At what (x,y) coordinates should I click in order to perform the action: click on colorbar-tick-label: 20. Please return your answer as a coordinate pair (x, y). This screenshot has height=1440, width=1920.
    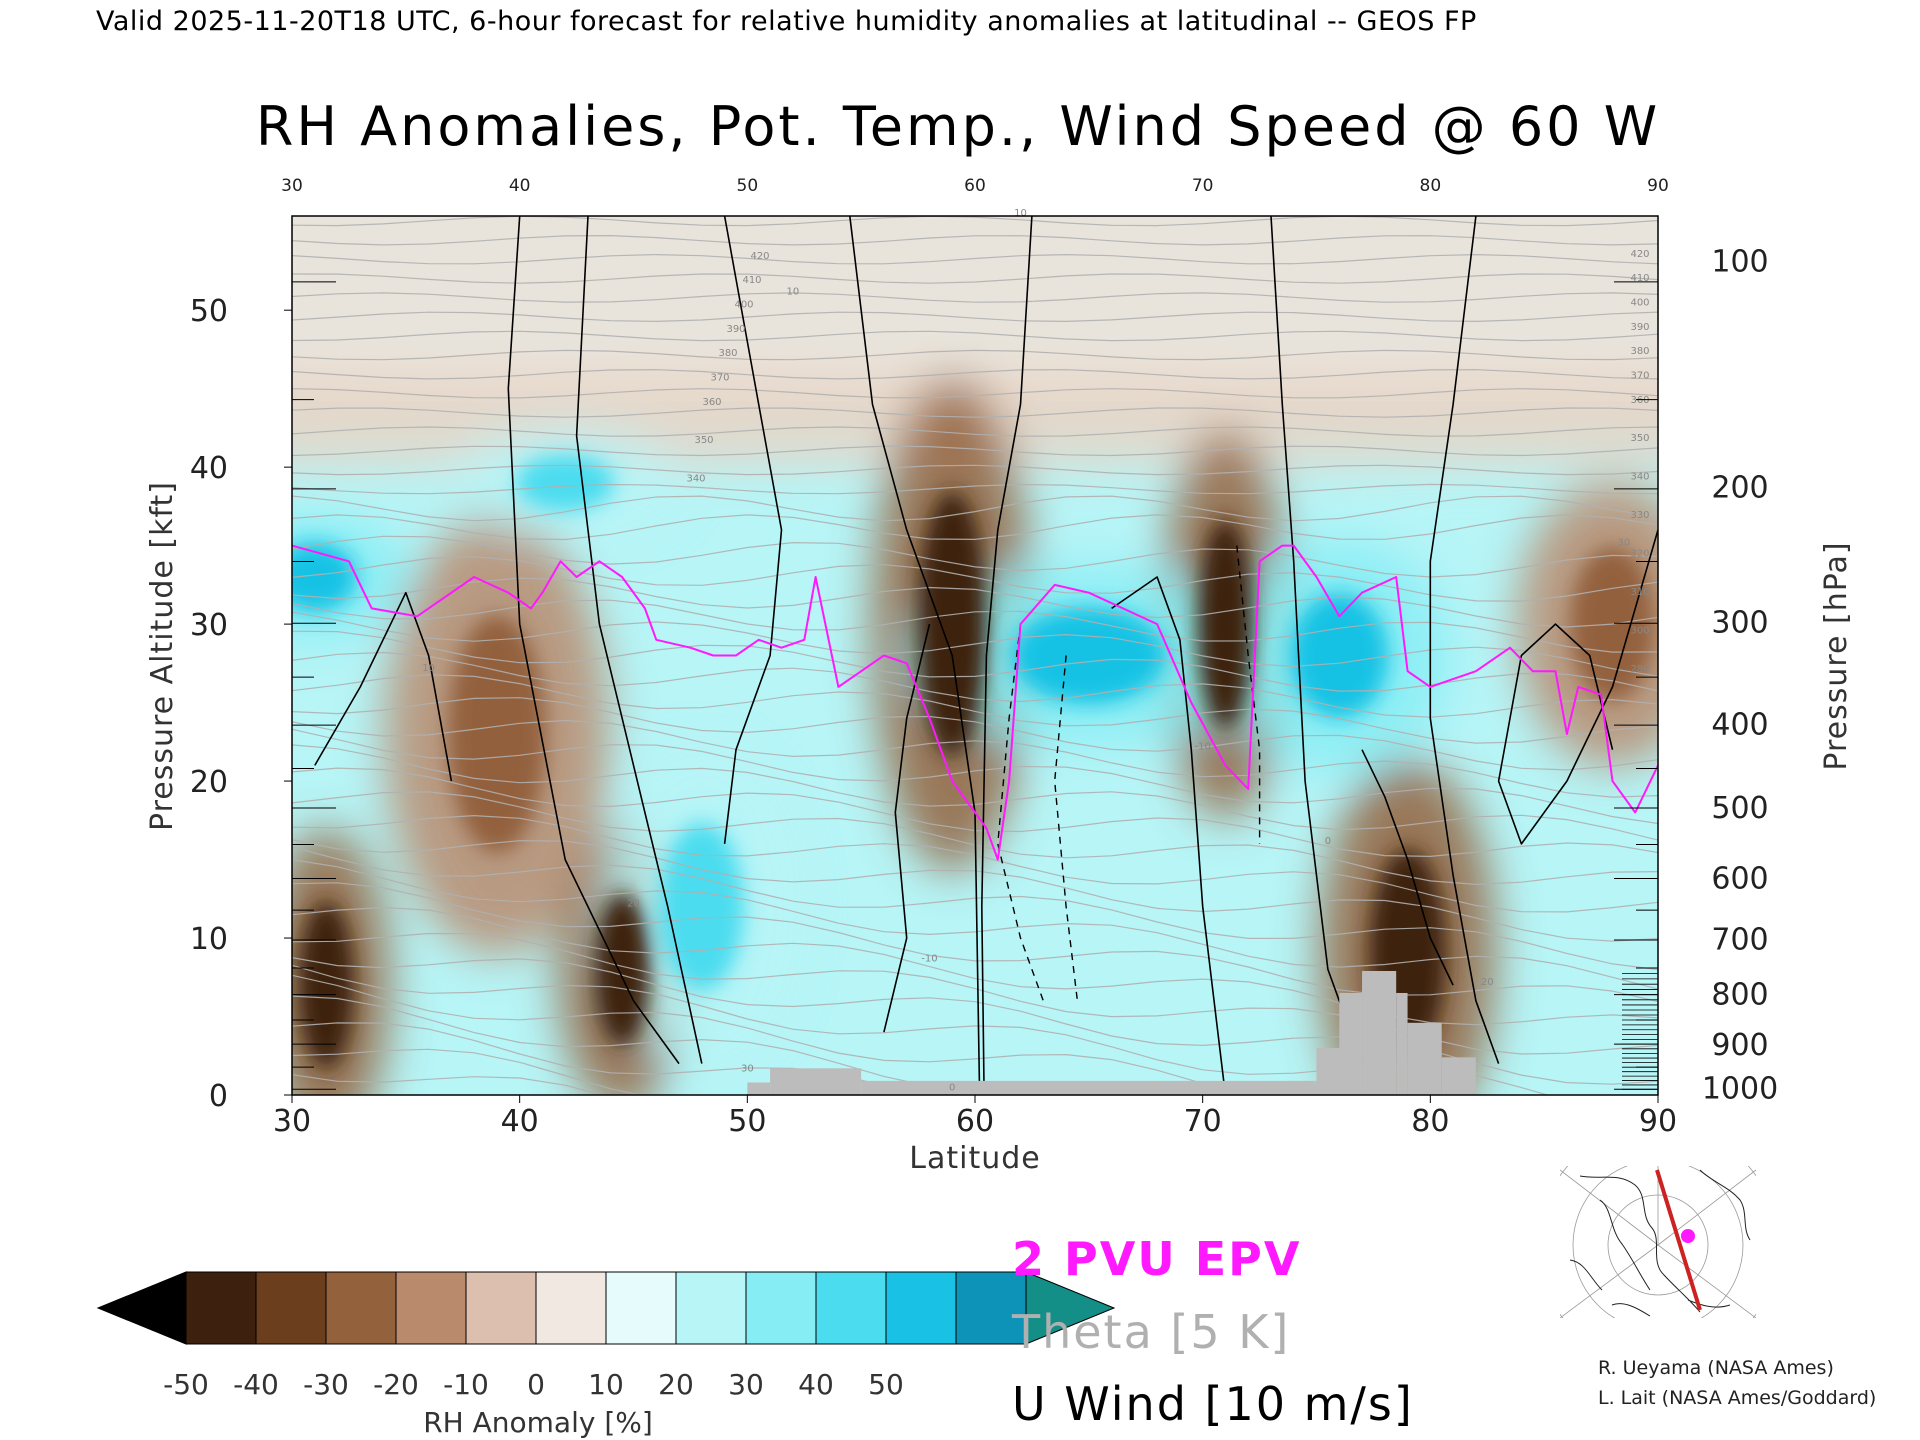
    Looking at the image, I should click on (676, 1384).